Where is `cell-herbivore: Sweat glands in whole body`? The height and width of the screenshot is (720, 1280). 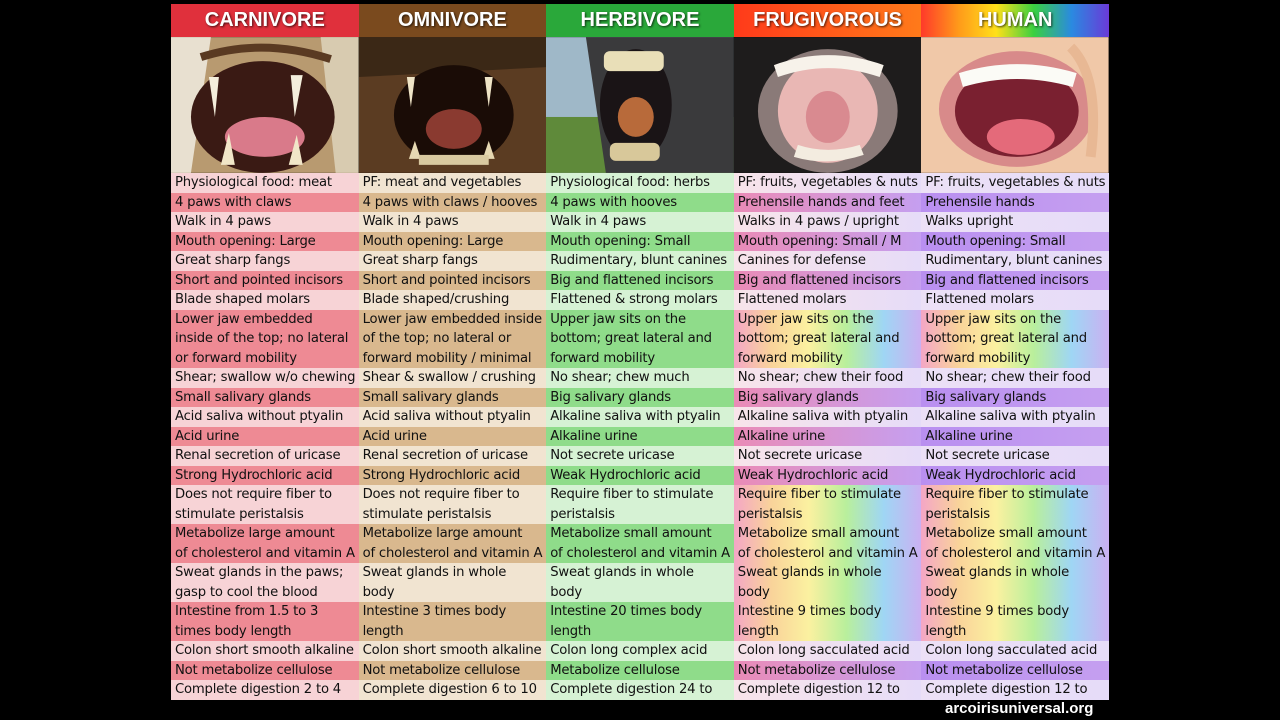 cell-herbivore: Sweat glands in whole body is located at coordinates (640, 582).